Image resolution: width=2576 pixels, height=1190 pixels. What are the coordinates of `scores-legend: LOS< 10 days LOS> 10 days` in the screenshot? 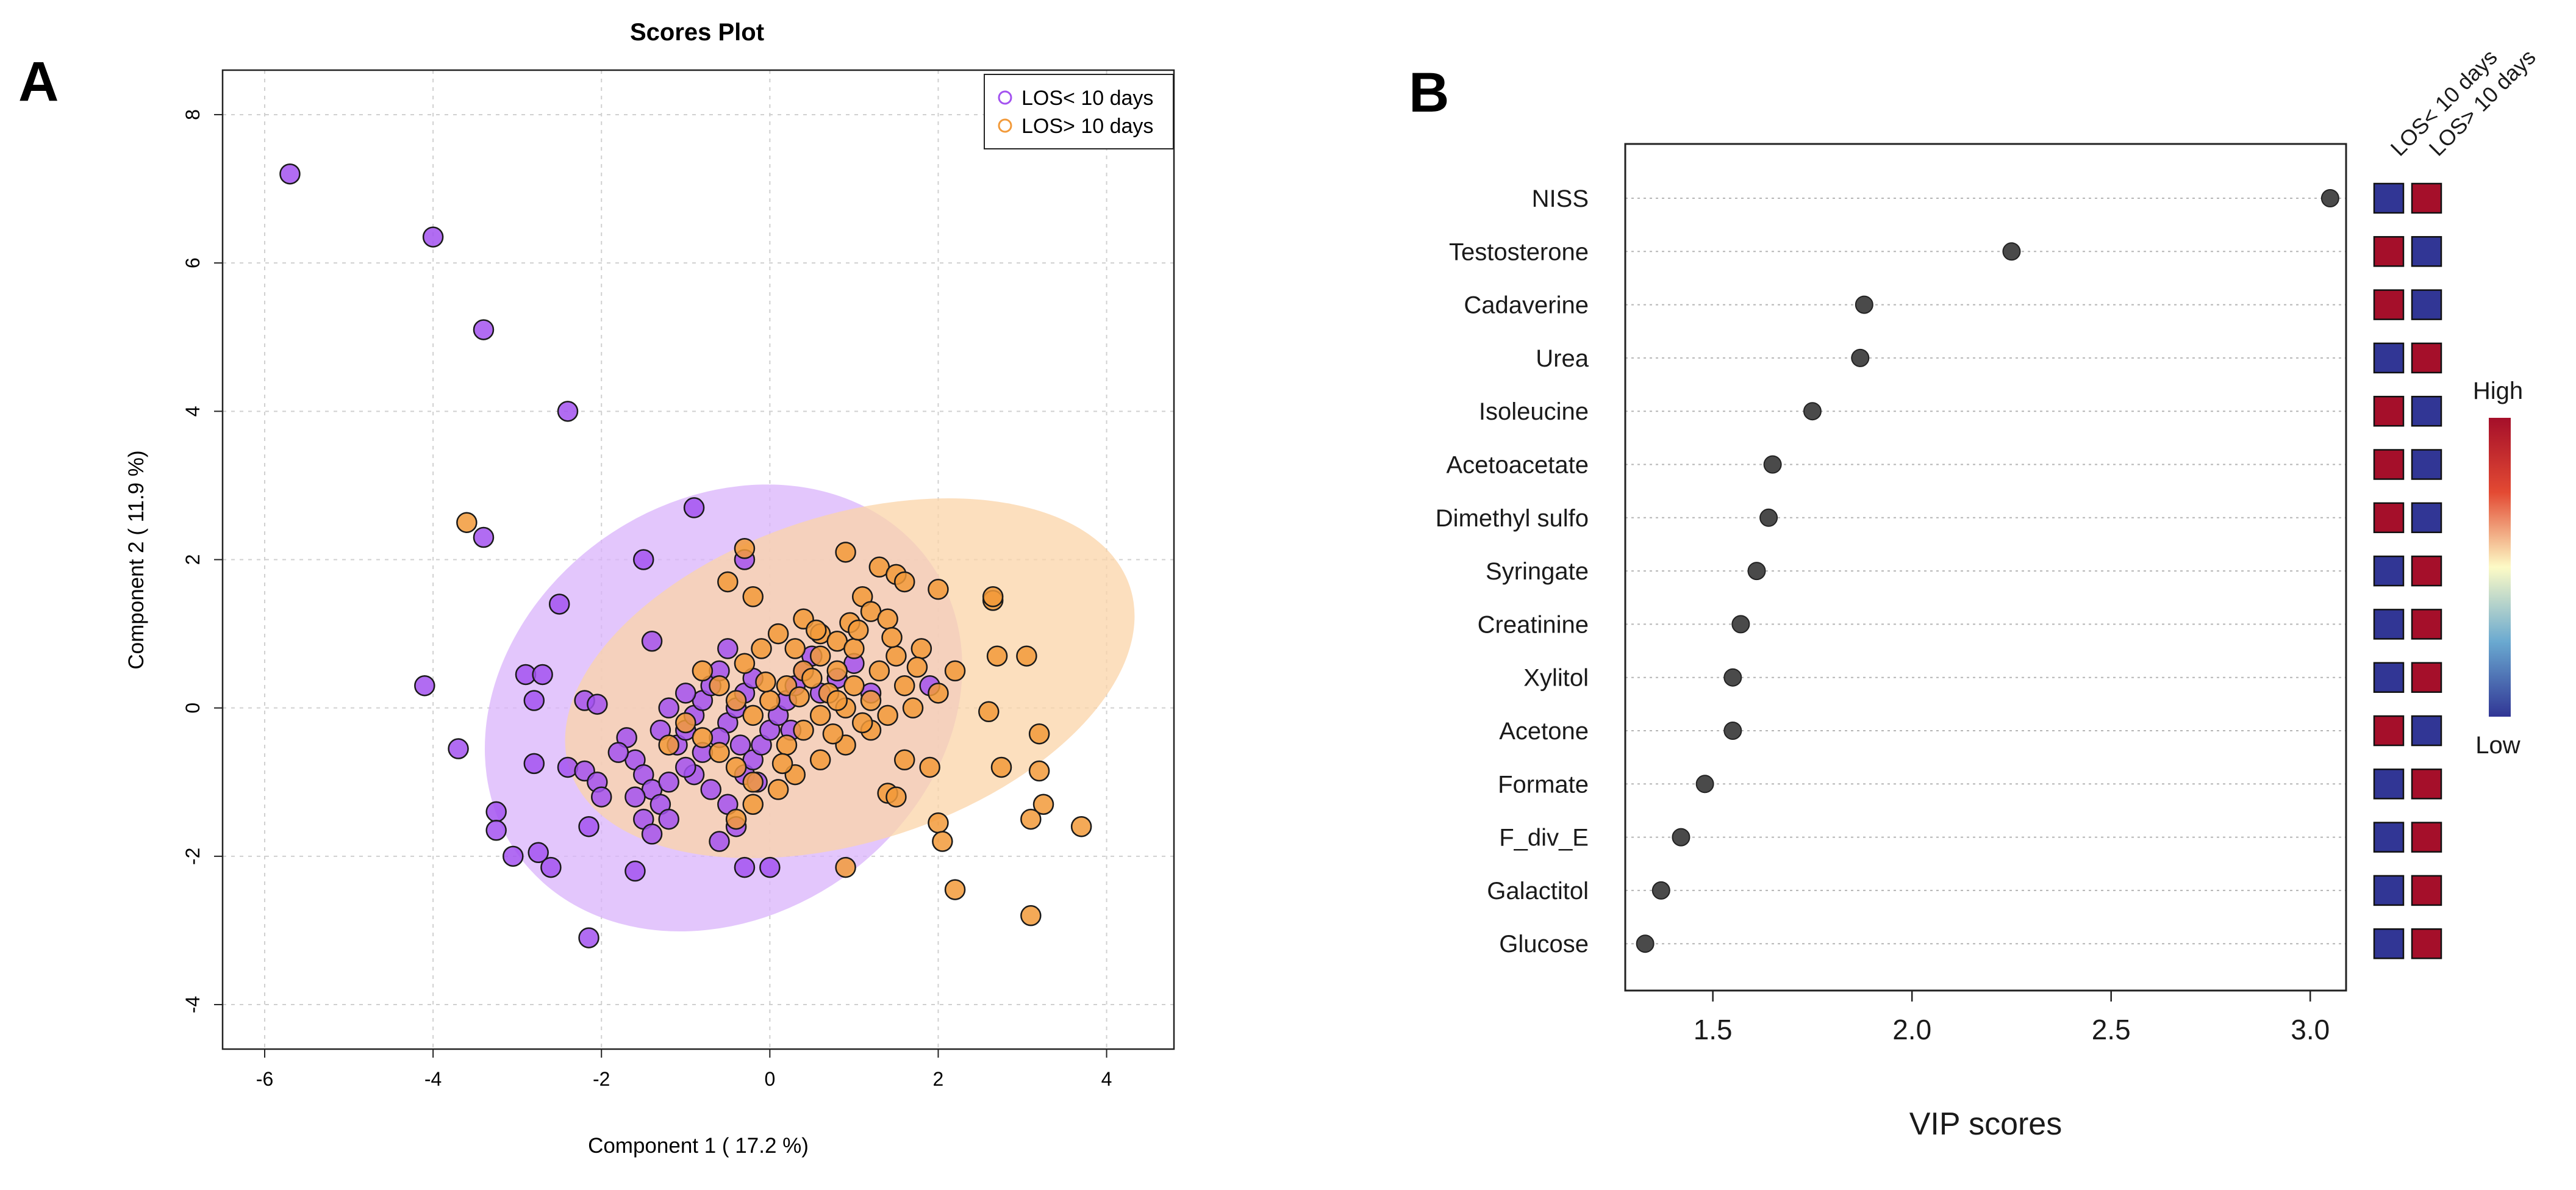 It's located at (1079, 111).